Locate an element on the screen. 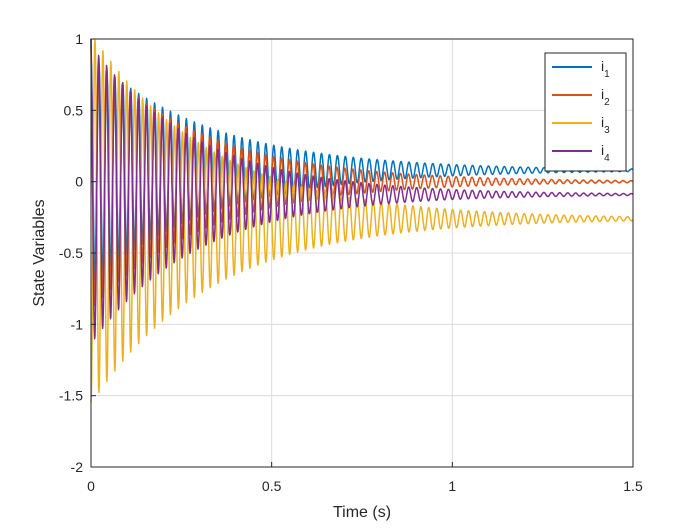  y-tick-label: 0.5 is located at coordinates (74, 110).